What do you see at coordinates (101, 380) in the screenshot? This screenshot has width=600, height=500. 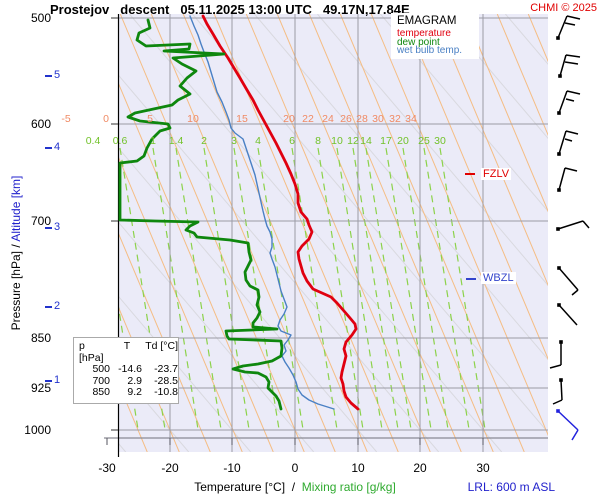 I see `table-cell: 700` at bounding box center [101, 380].